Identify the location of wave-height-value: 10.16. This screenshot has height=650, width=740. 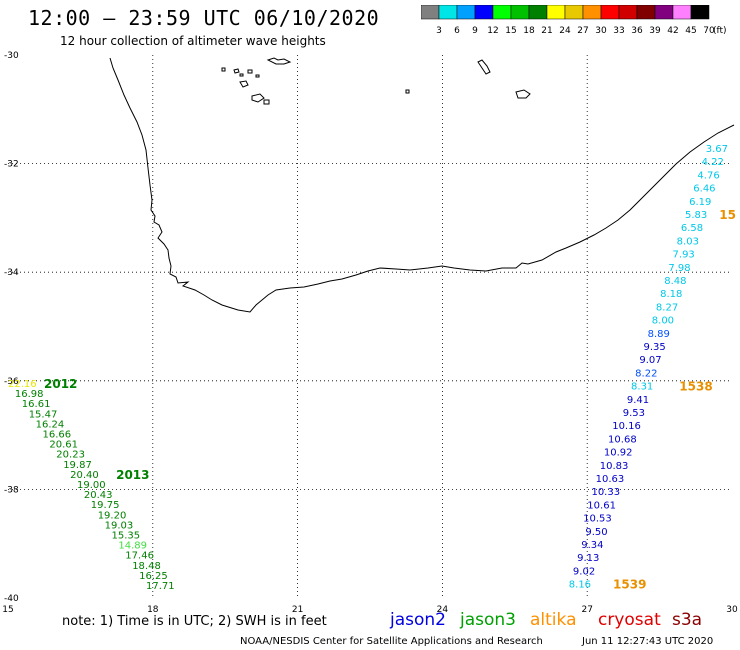
(626, 426).